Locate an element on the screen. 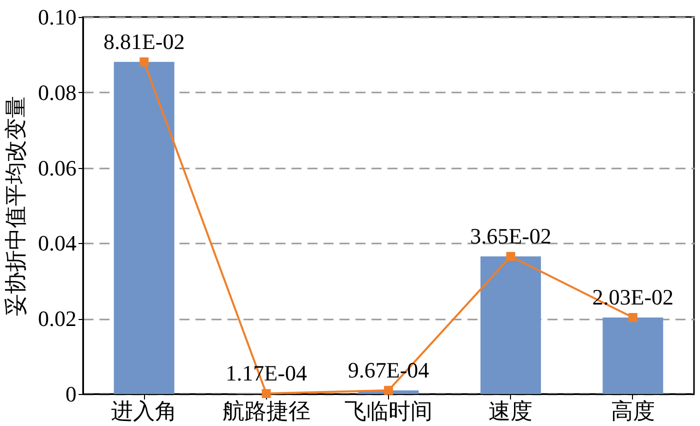  data-label: 2.03E-02 is located at coordinates (633, 297).